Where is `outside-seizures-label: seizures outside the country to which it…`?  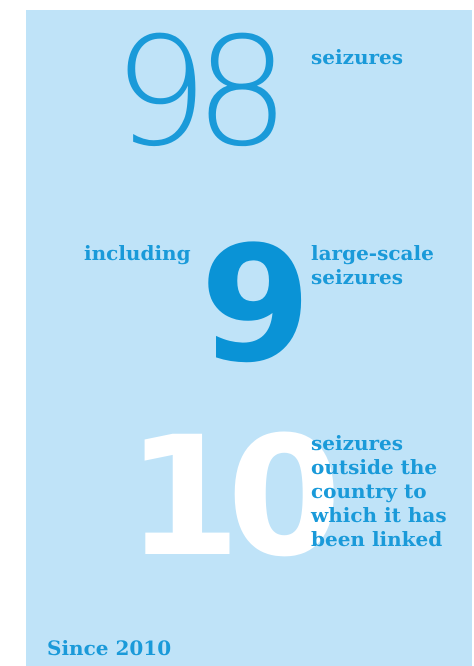
outside-seizures-label: seizures outside the country to which it… is located at coordinates (379, 491).